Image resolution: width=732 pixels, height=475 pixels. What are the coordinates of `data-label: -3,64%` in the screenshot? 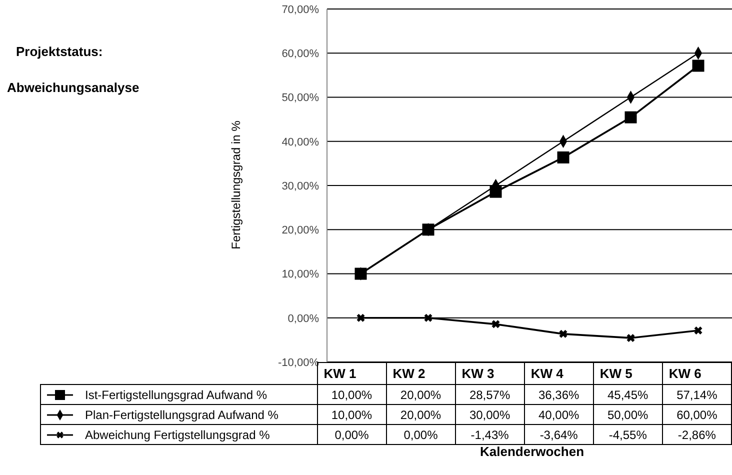 It's located at (559, 434).